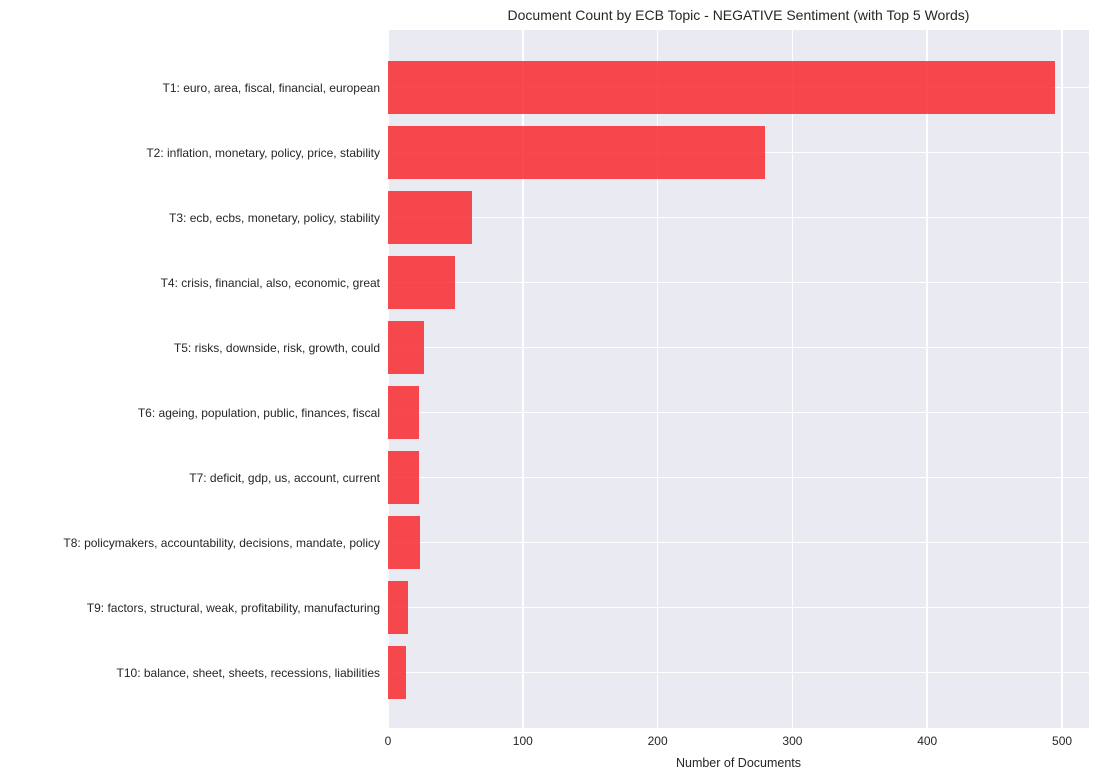  Describe the element at coordinates (284, 477) in the screenshot. I see `y-tick-label-topic-7: T7: deficit, gdp, us, account, current` at that location.